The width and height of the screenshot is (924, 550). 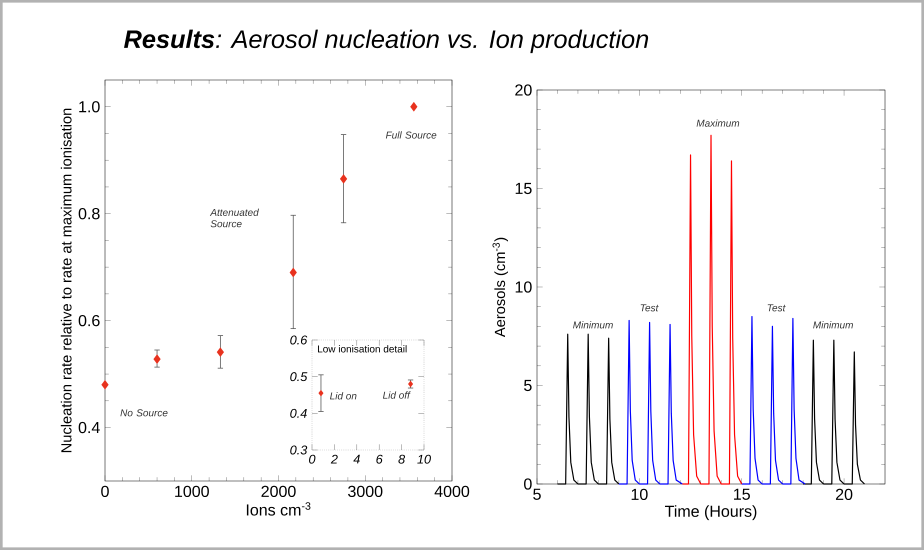 What do you see at coordinates (411, 135) in the screenshot?
I see `annotation: Full Source` at bounding box center [411, 135].